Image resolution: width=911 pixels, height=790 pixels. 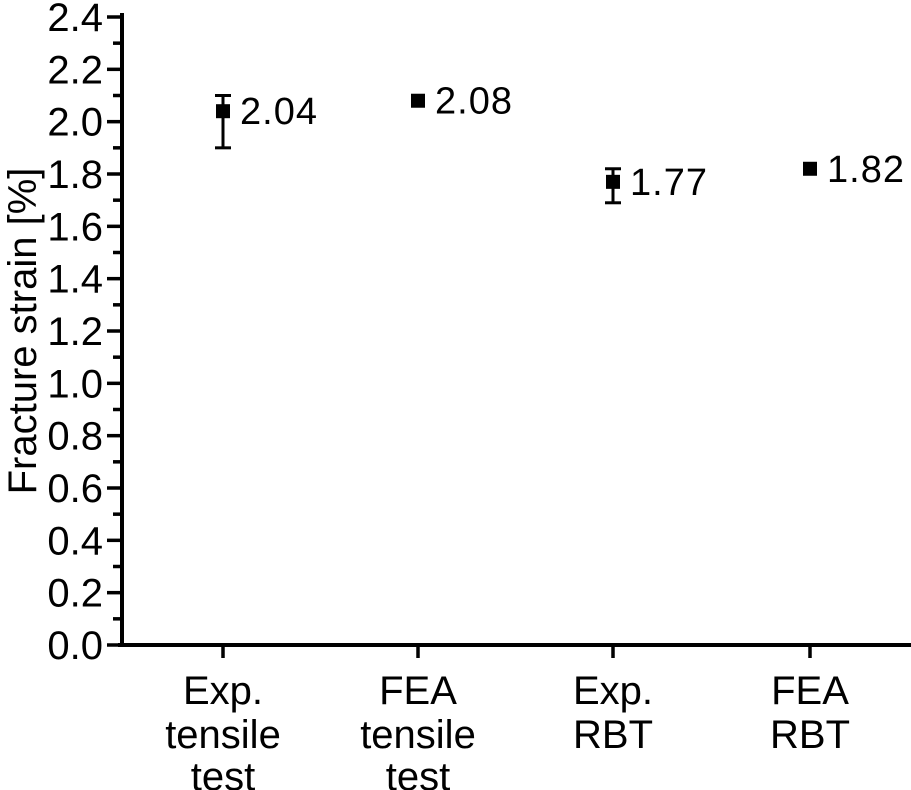 What do you see at coordinates (75, 280) in the screenshot?
I see `y-tick-label: 1.4` at bounding box center [75, 280].